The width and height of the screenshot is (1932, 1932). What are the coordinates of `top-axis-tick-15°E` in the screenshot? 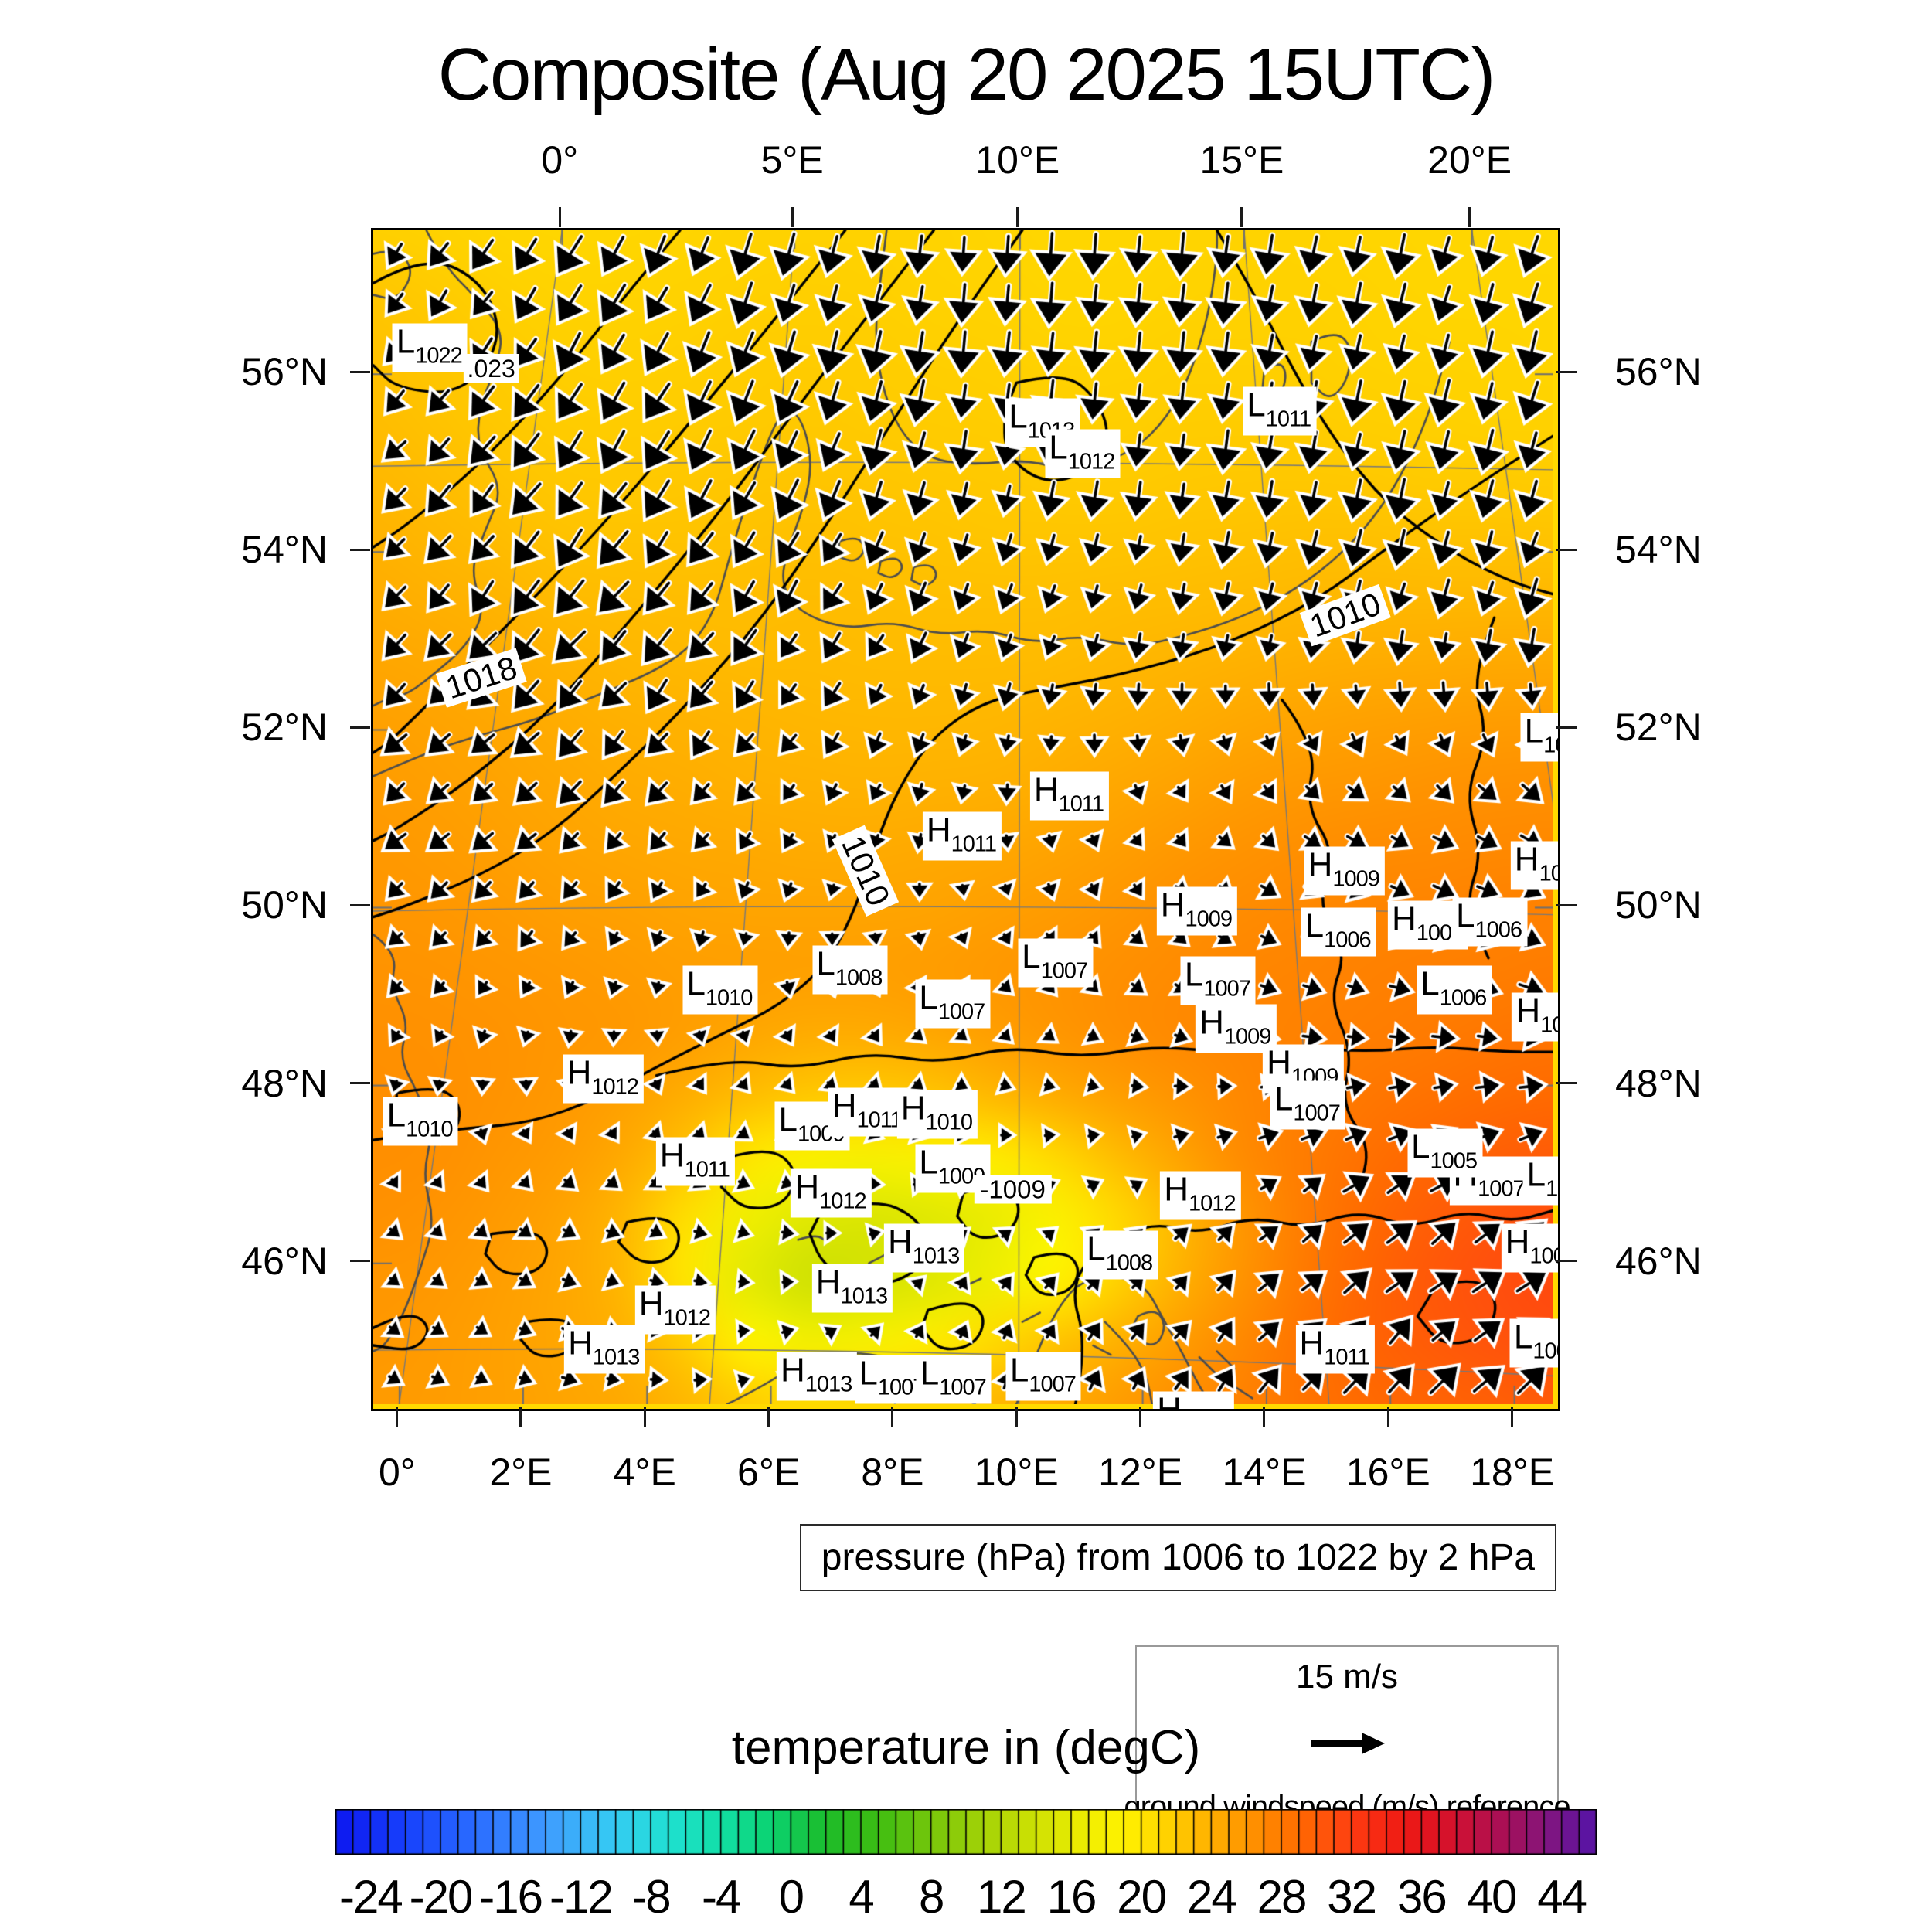 It's located at (1241, 217).